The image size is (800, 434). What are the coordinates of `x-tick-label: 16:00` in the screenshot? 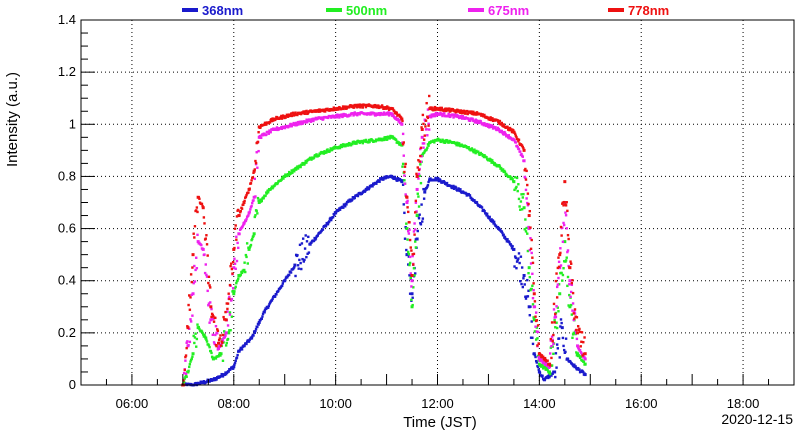 It's located at (641, 403).